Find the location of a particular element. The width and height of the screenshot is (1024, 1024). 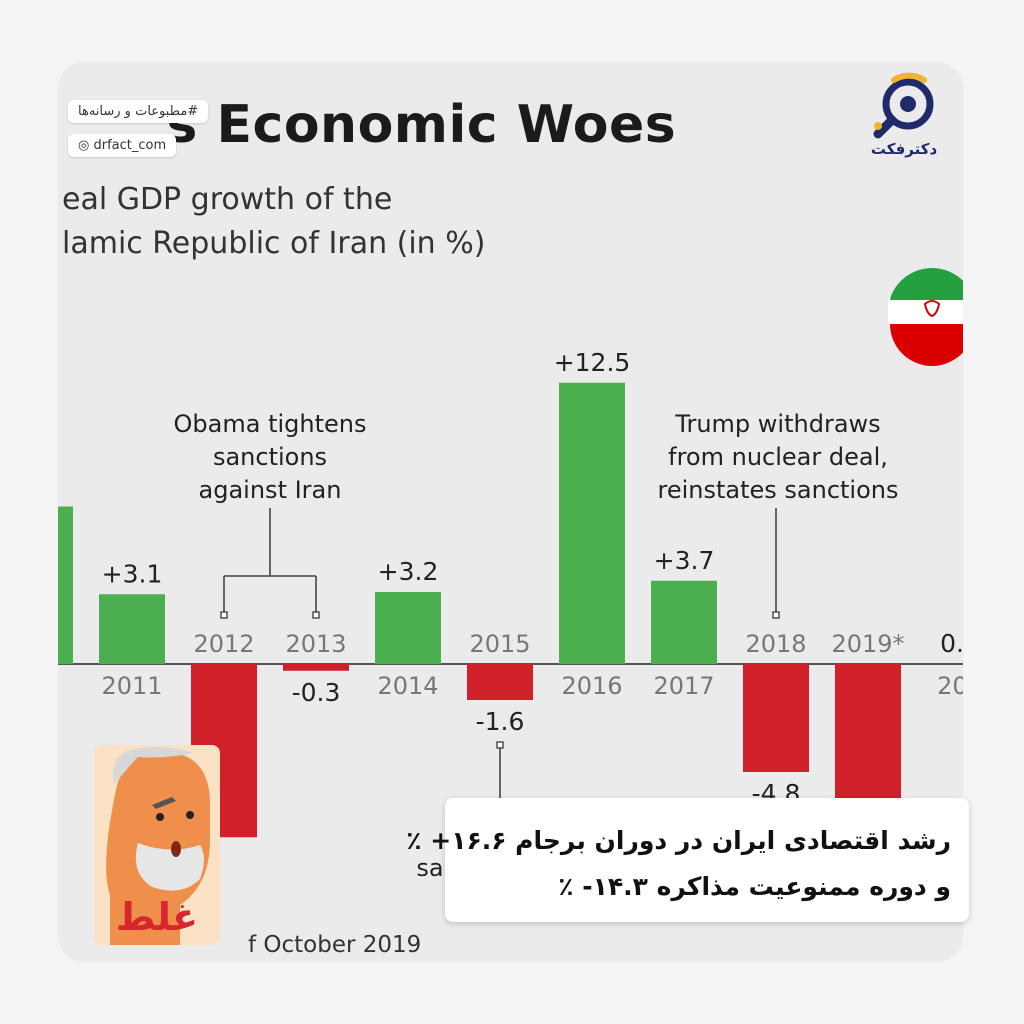

annotation-connector is located at coordinates (270, 560).